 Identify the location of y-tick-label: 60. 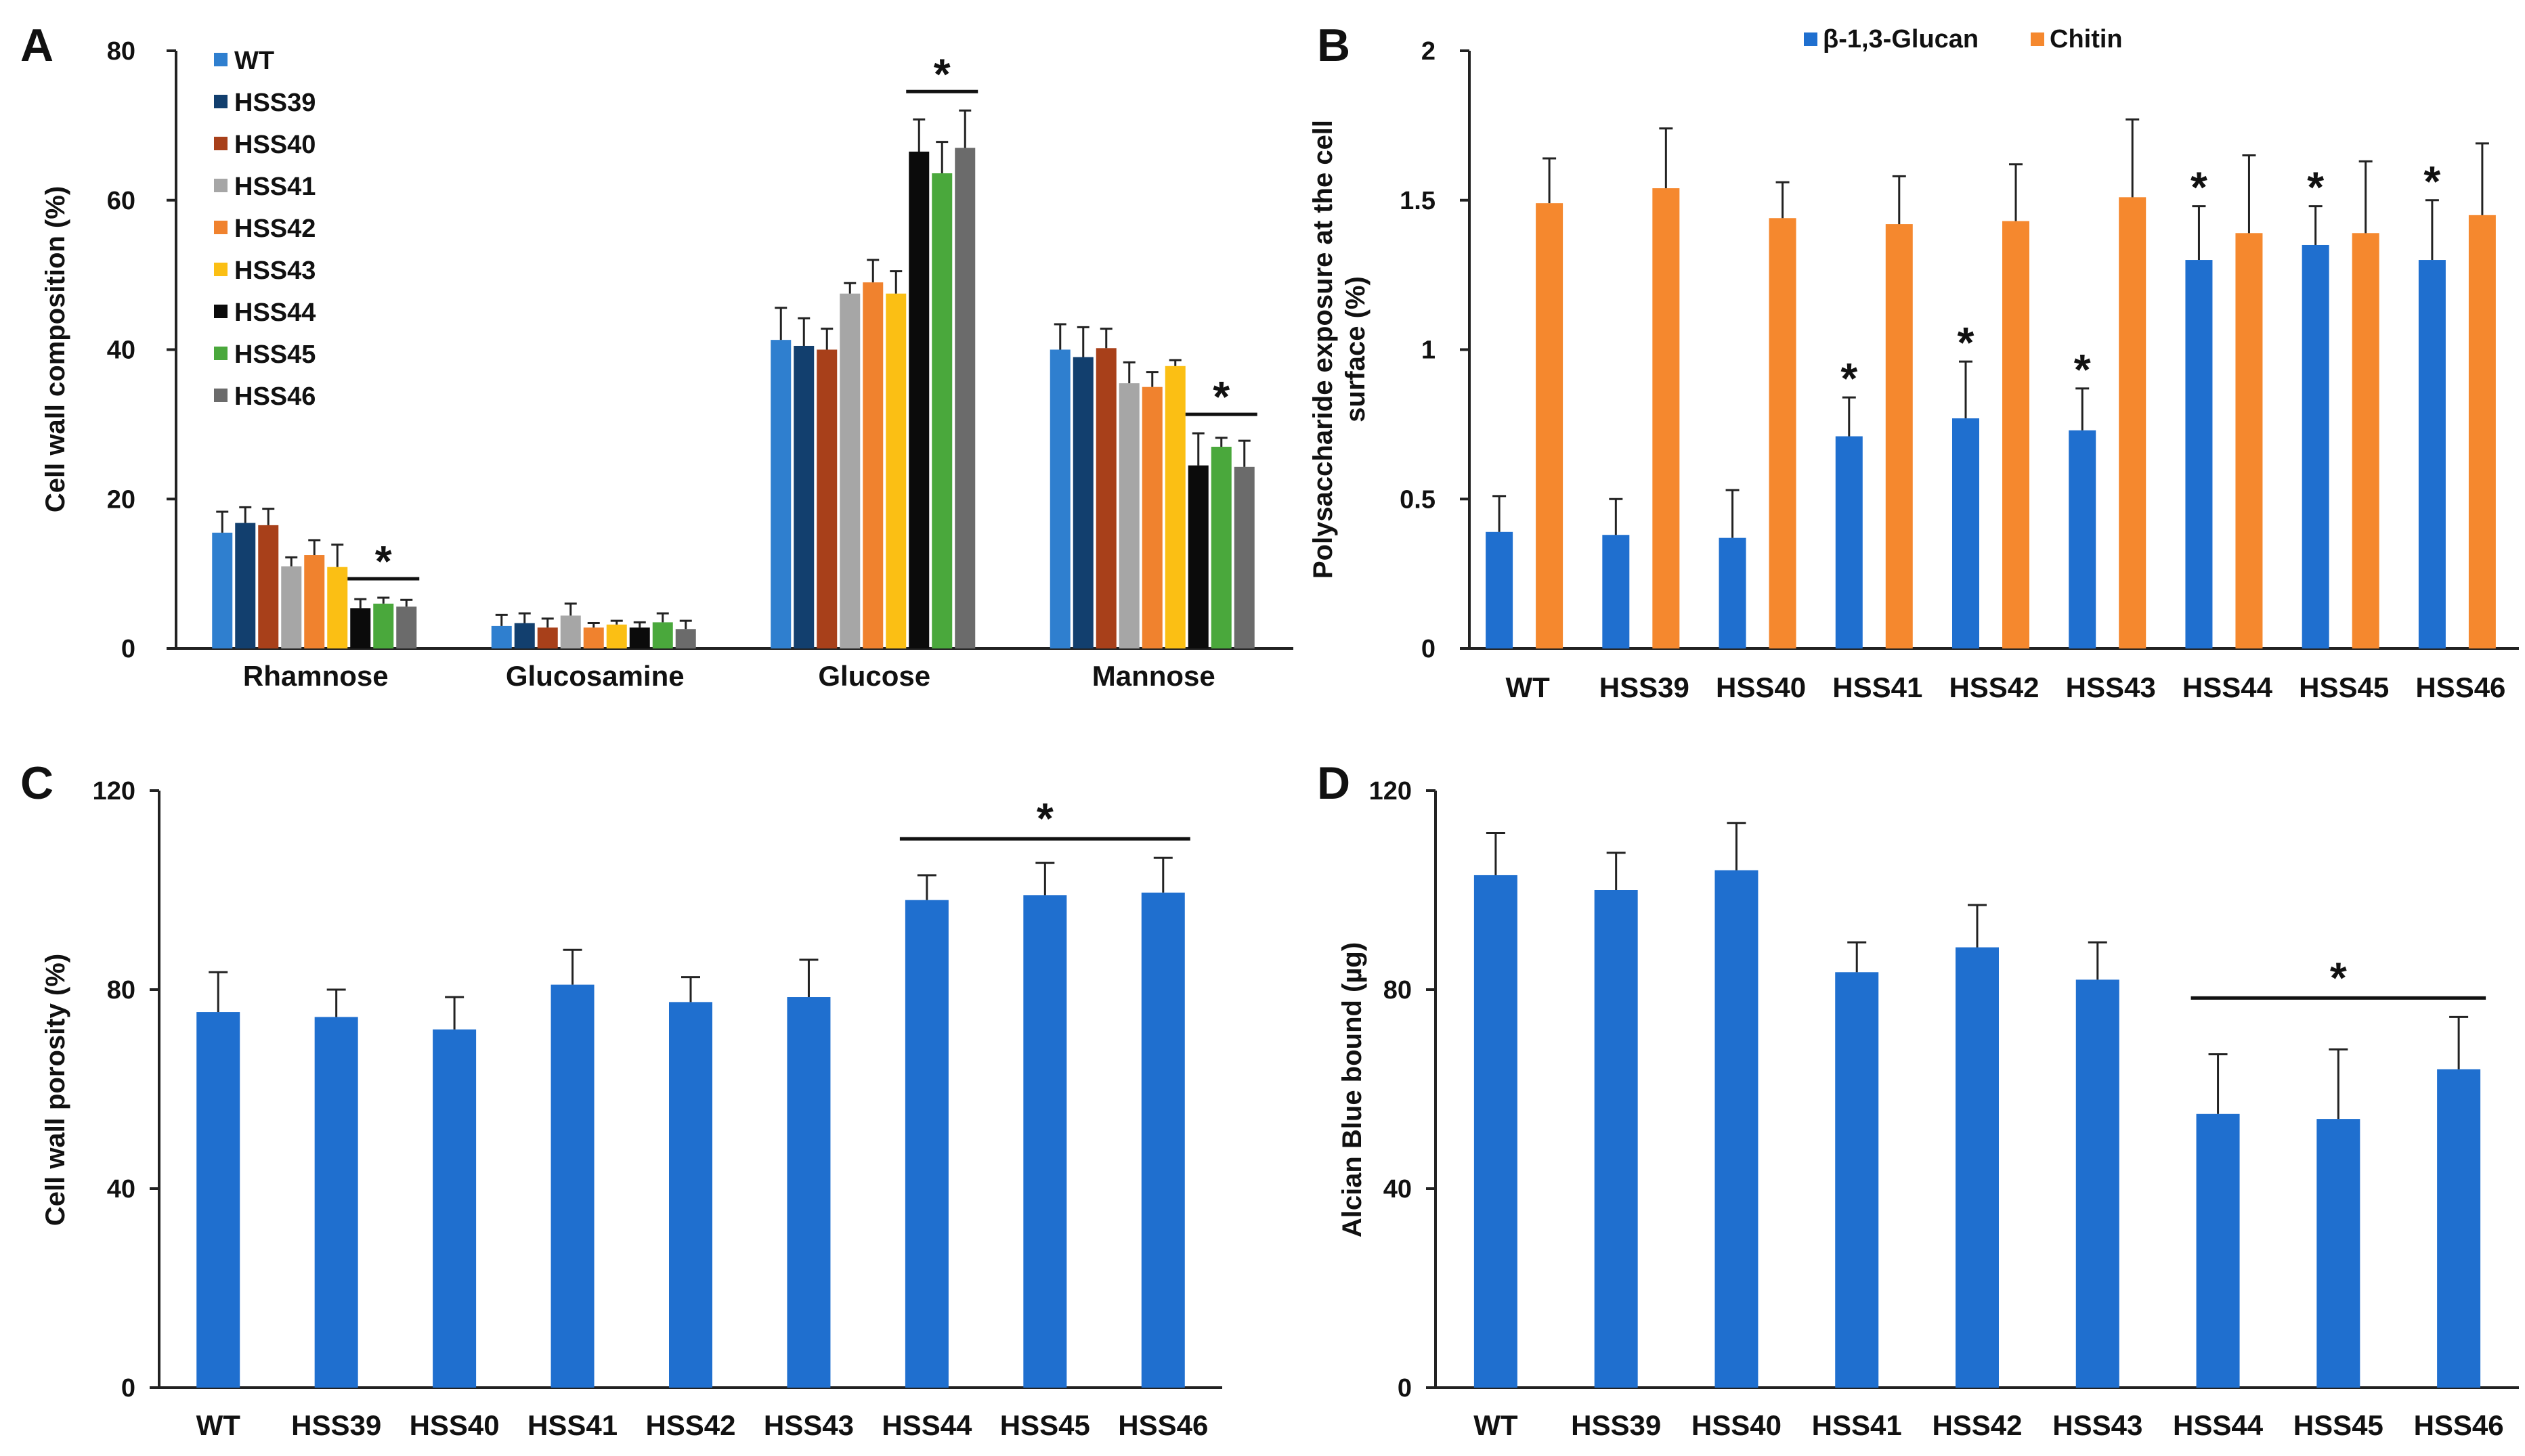
(121, 201).